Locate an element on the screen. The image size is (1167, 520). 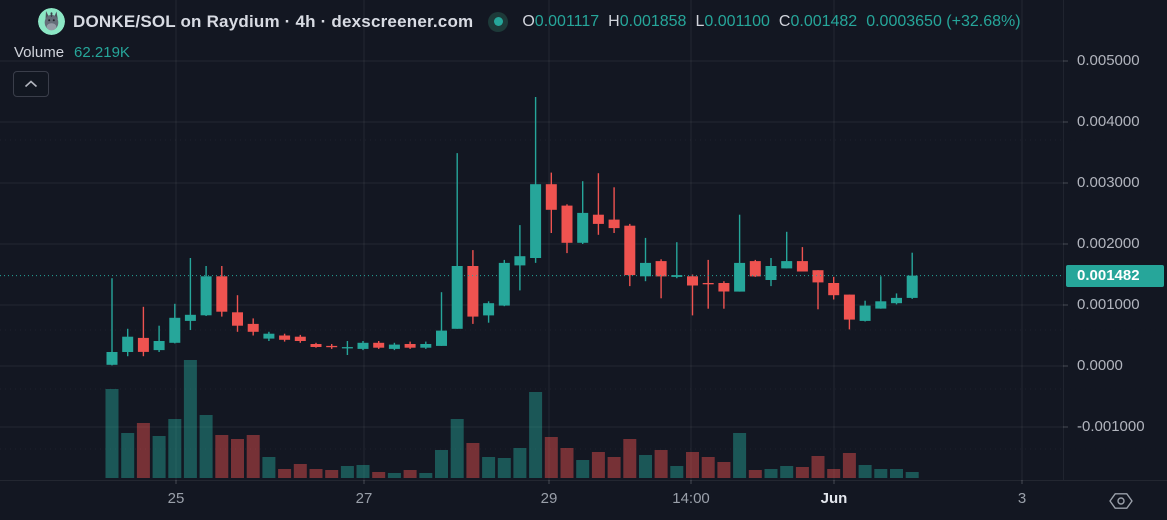
open-label: O is located at coordinates (528, 21).